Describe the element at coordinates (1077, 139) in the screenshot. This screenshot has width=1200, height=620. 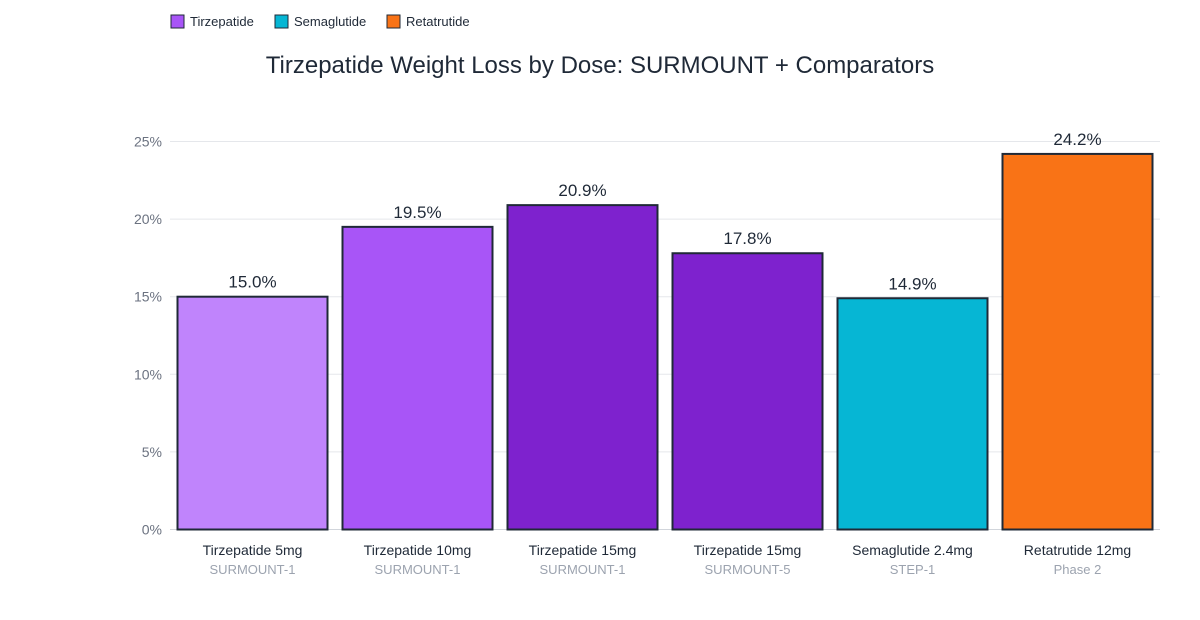
I see `data-label: 24.2%` at that location.